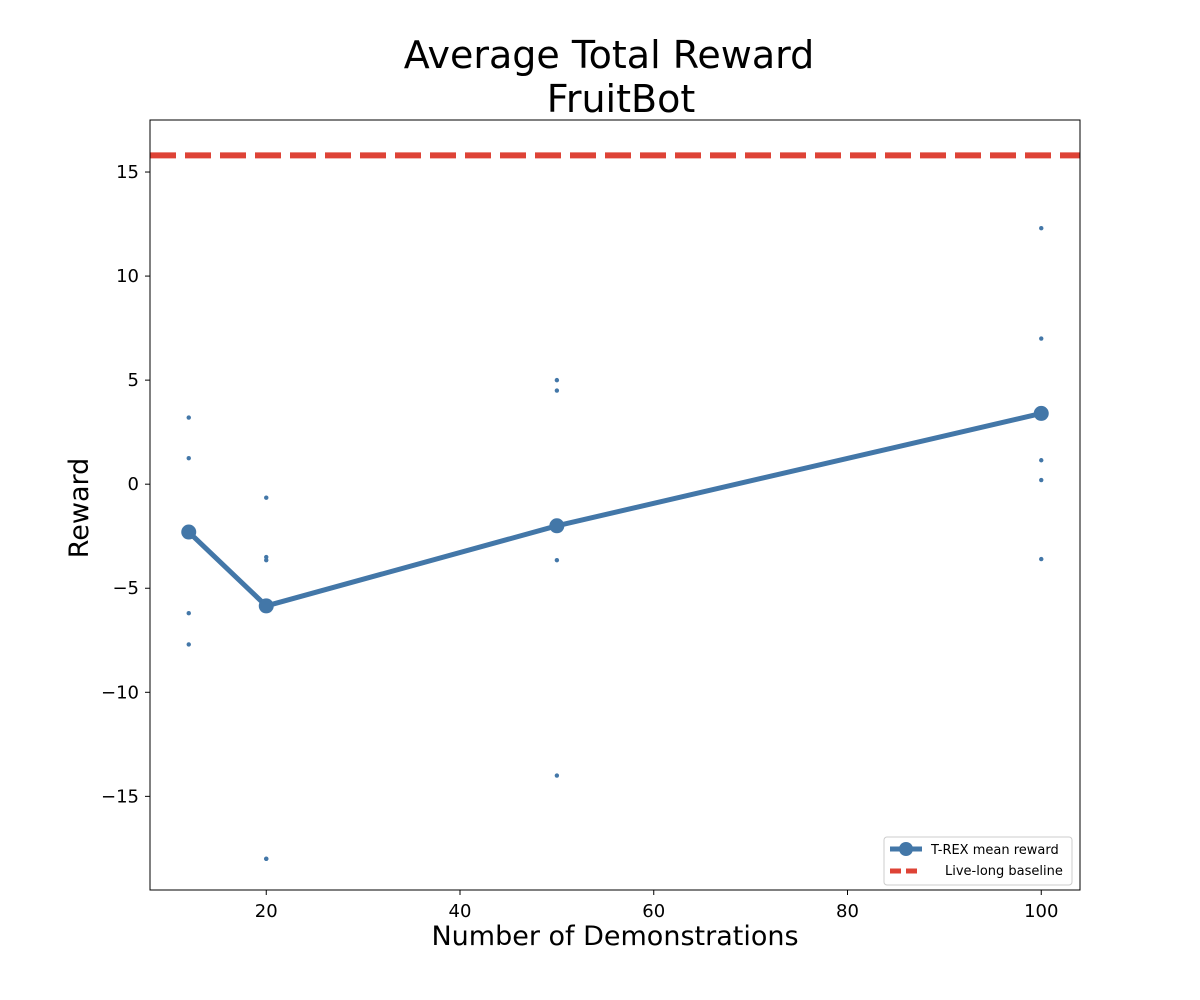 This screenshot has width=1200, height=1000. Describe the element at coordinates (127, 172) in the screenshot. I see `y-tick-label: 15` at that location.